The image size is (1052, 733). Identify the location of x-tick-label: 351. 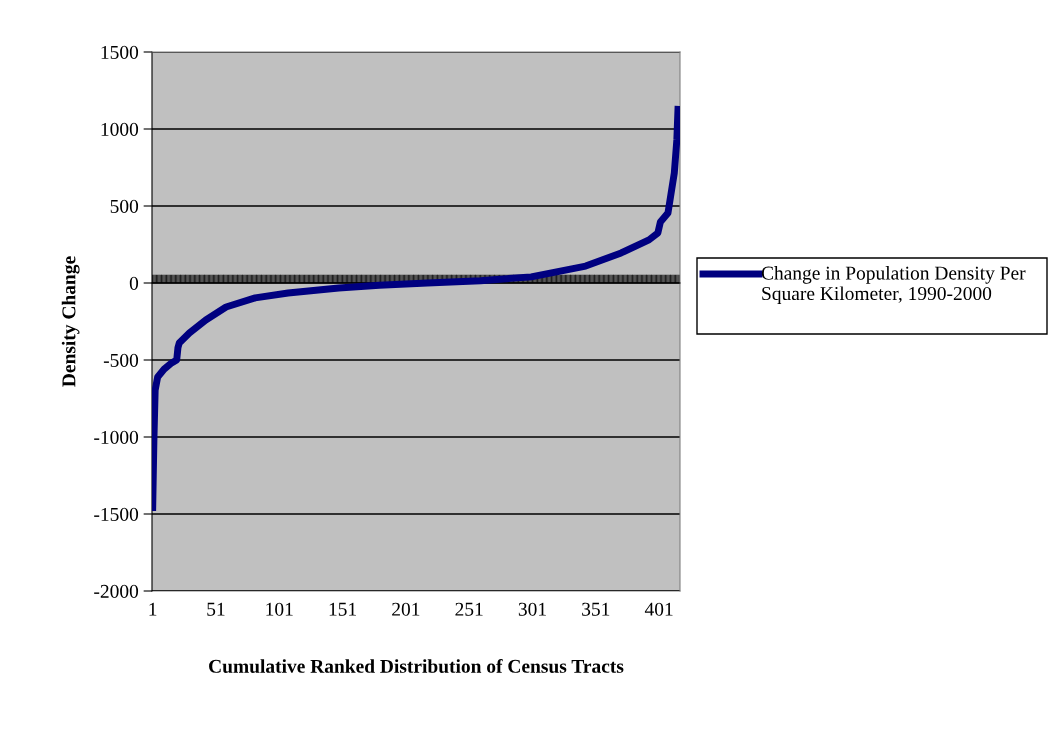
(596, 609).